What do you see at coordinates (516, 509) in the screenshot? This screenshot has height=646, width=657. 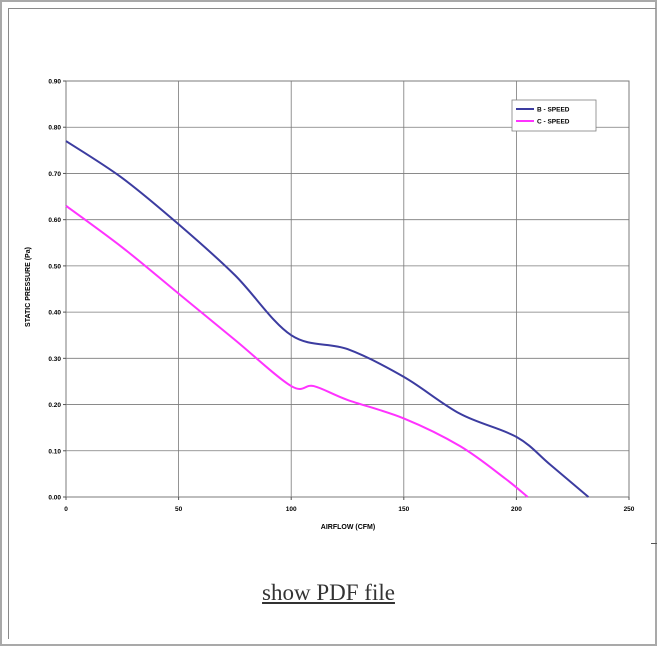 I see `x-tick-label: 200` at bounding box center [516, 509].